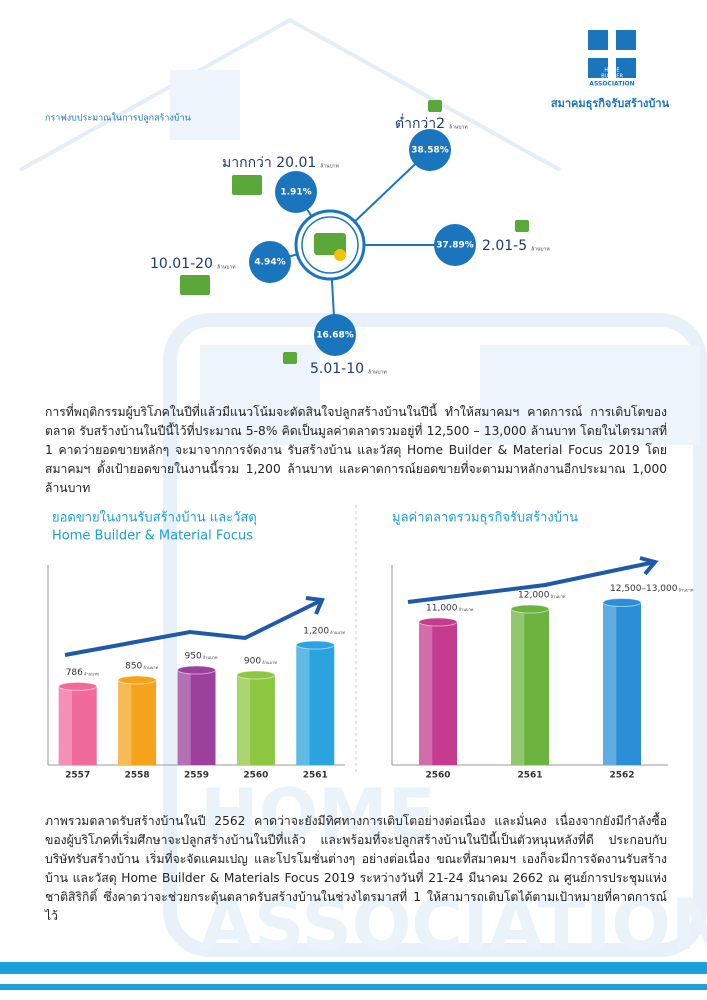 The width and height of the screenshot is (707, 1000). What do you see at coordinates (453, 925) in the screenshot?
I see `svg-text: ASSOCIATION` at bounding box center [453, 925].